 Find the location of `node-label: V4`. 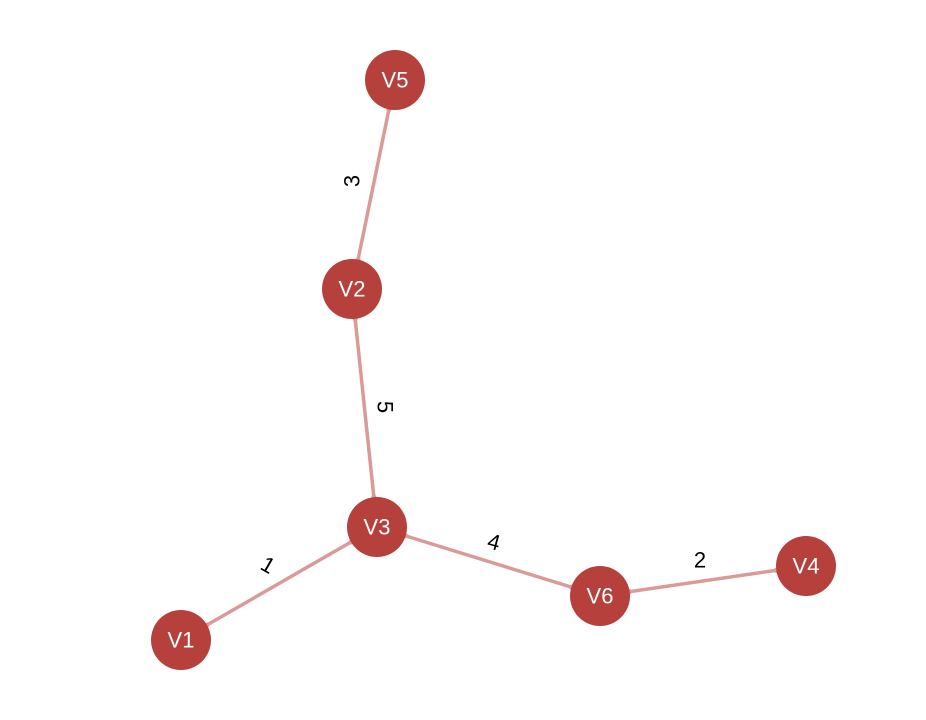

node-label: V4 is located at coordinates (806, 566).